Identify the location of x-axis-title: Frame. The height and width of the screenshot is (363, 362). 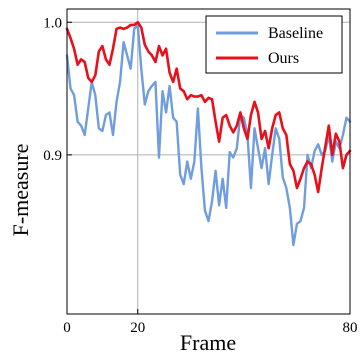
(208, 342).